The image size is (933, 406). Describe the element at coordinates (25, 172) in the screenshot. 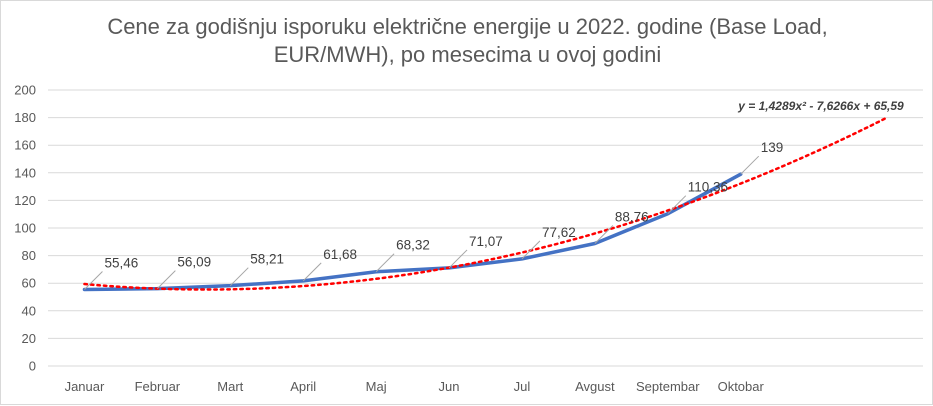

I see `y-tick-label: 140` at that location.